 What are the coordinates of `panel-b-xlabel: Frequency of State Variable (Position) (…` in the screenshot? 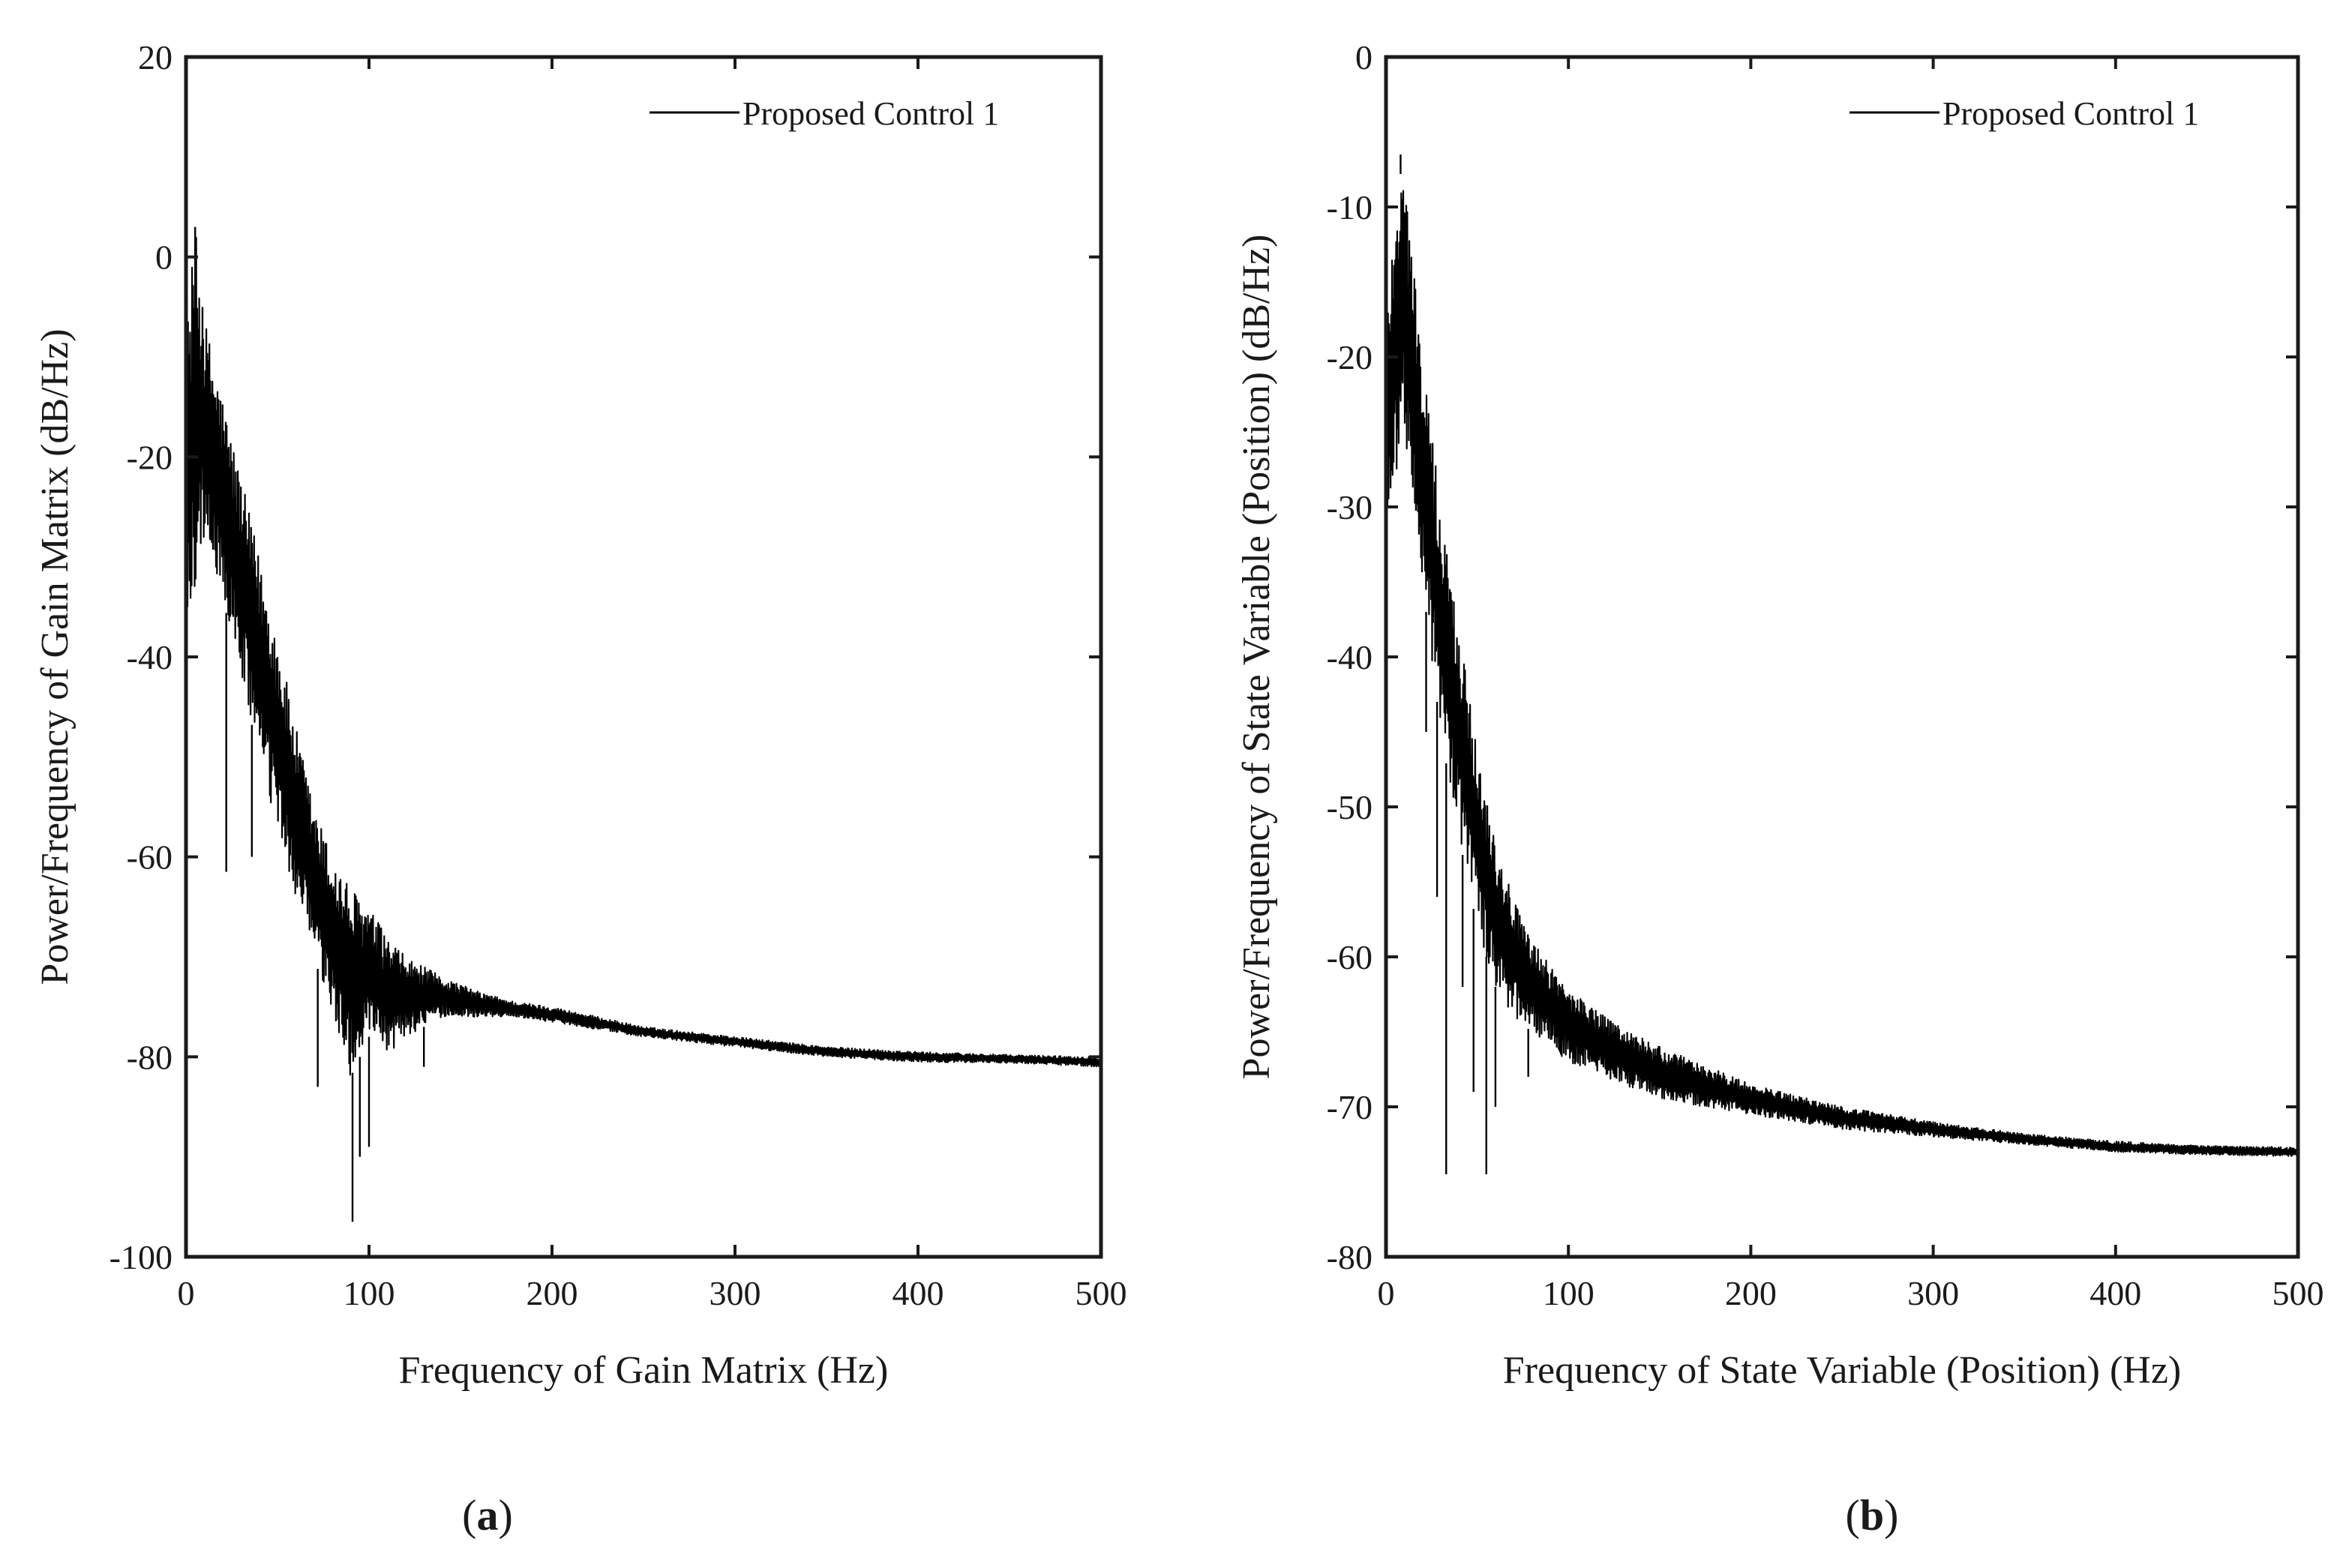 It's located at (1842, 1371).